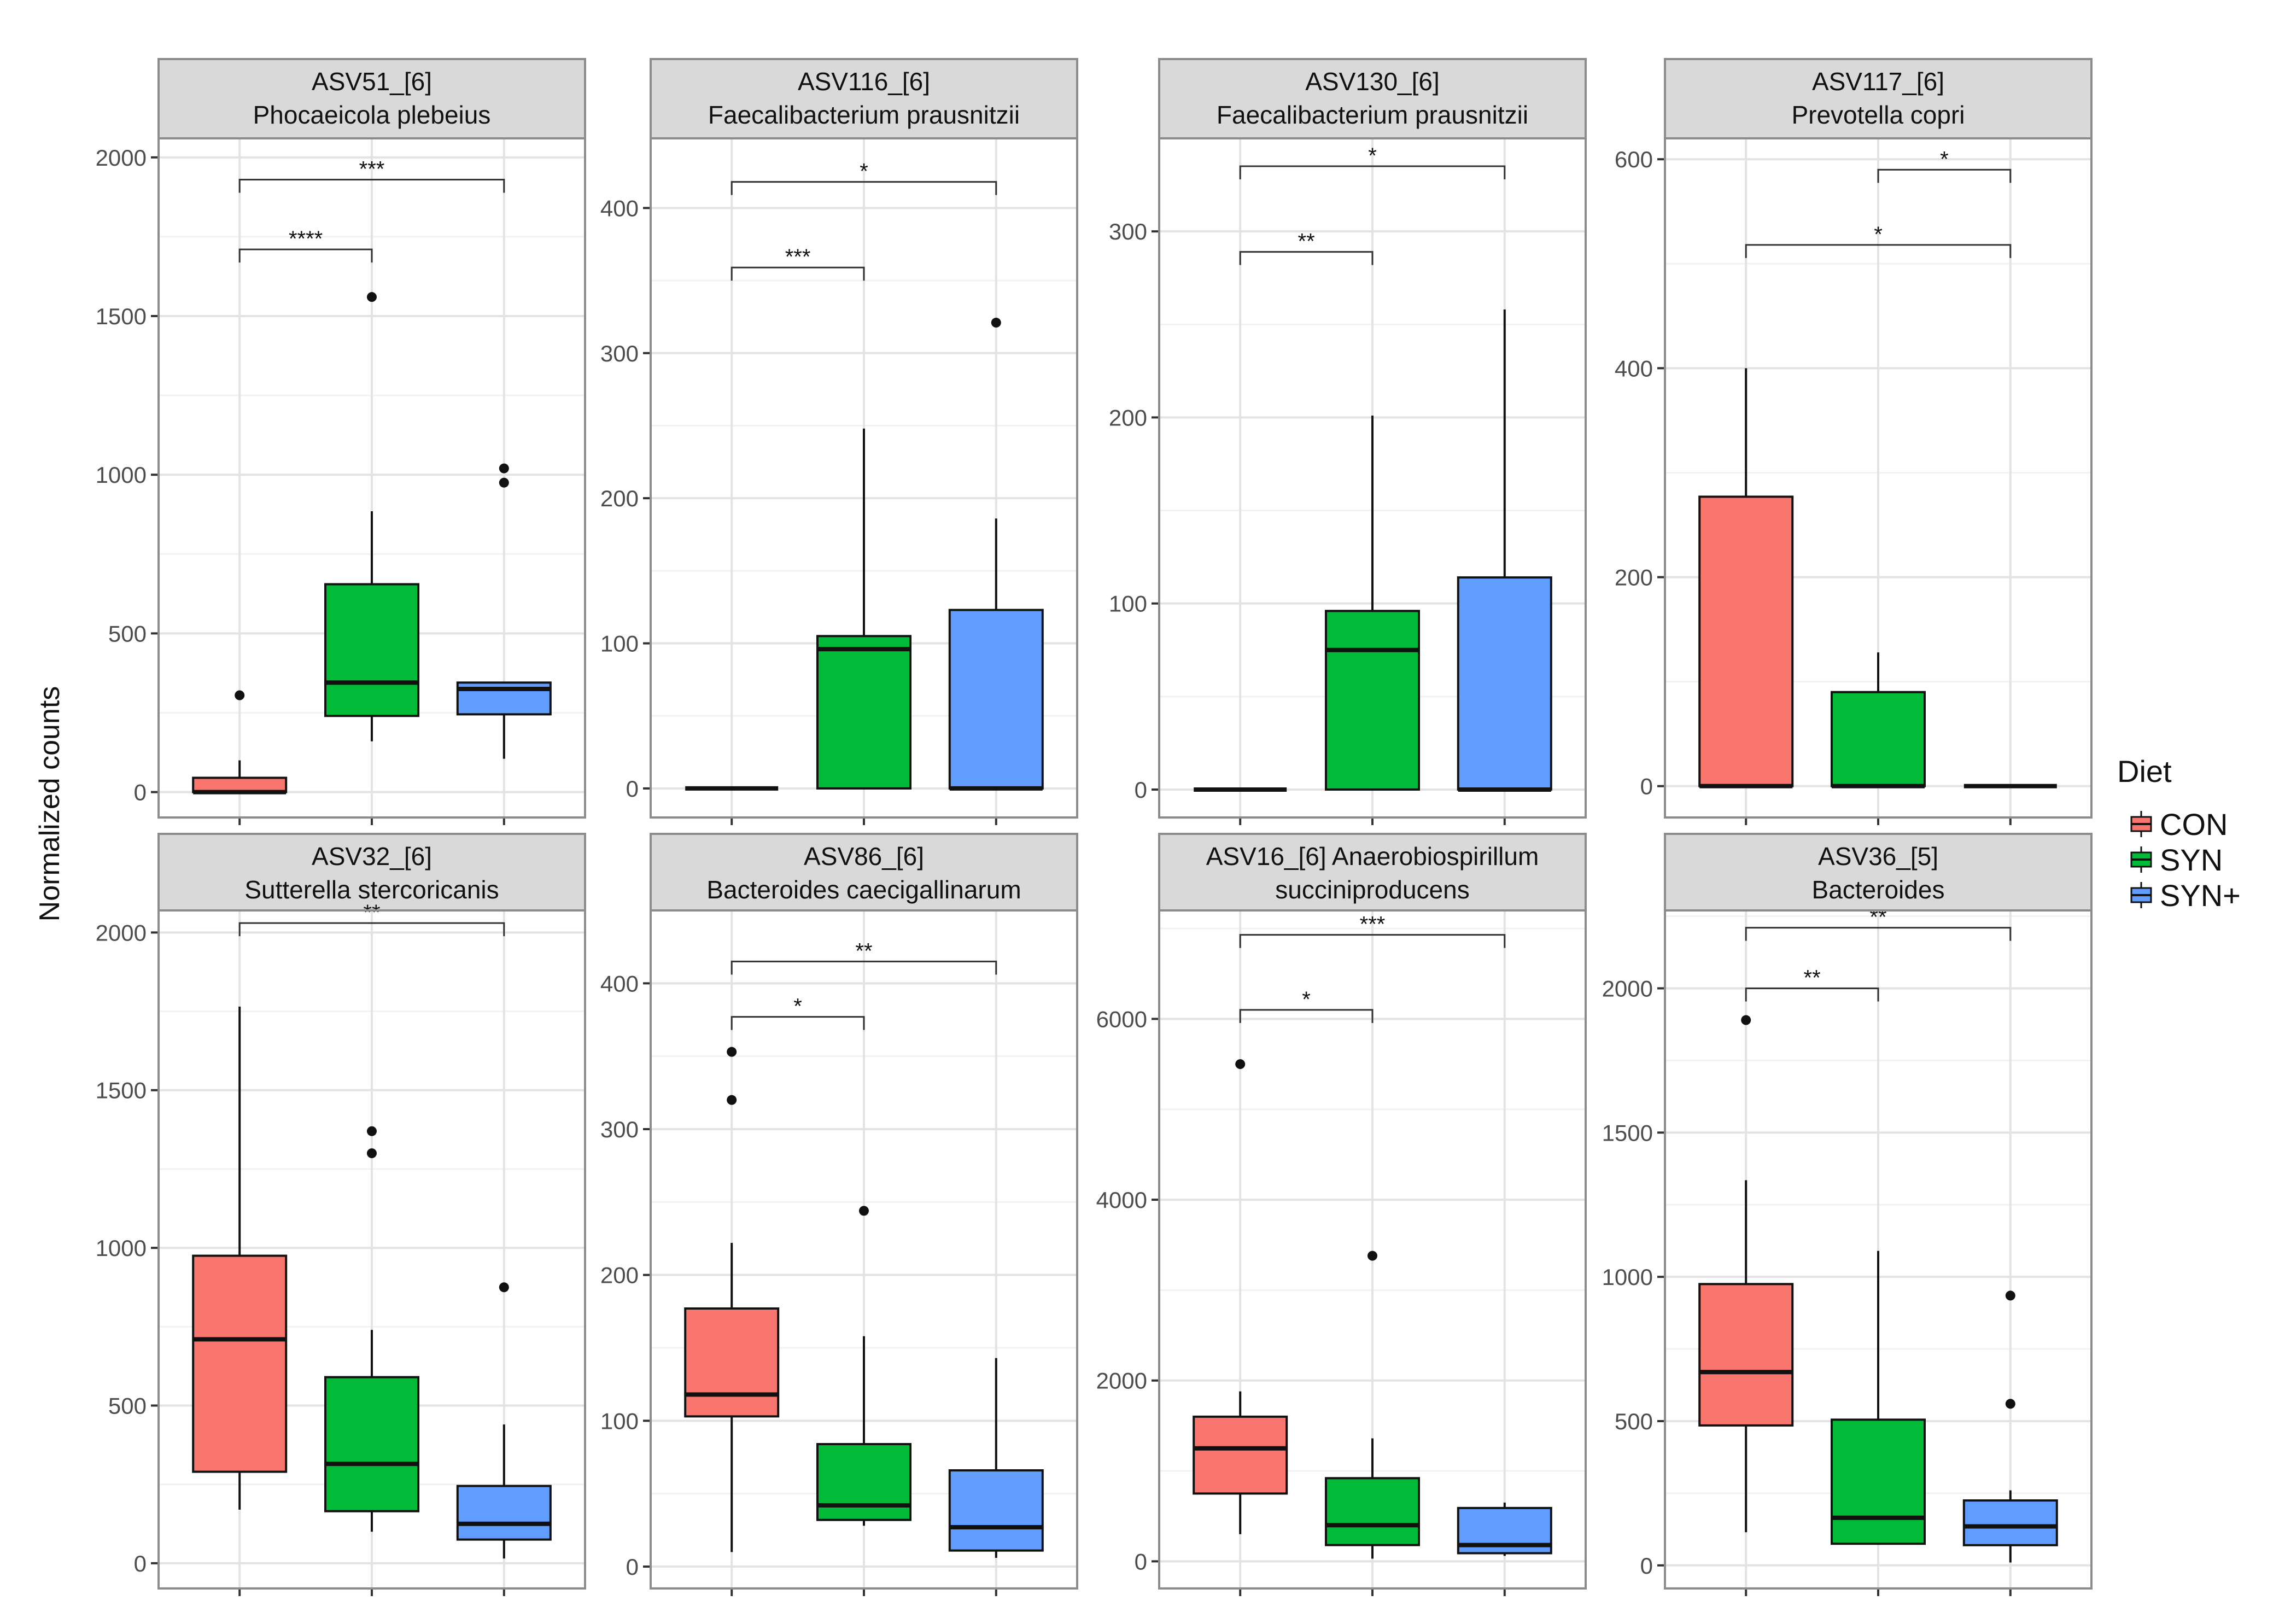 This screenshot has width=2285, height=1624. What do you see at coordinates (1121, 1019) in the screenshot?
I see `y-tick-label: 6000` at bounding box center [1121, 1019].